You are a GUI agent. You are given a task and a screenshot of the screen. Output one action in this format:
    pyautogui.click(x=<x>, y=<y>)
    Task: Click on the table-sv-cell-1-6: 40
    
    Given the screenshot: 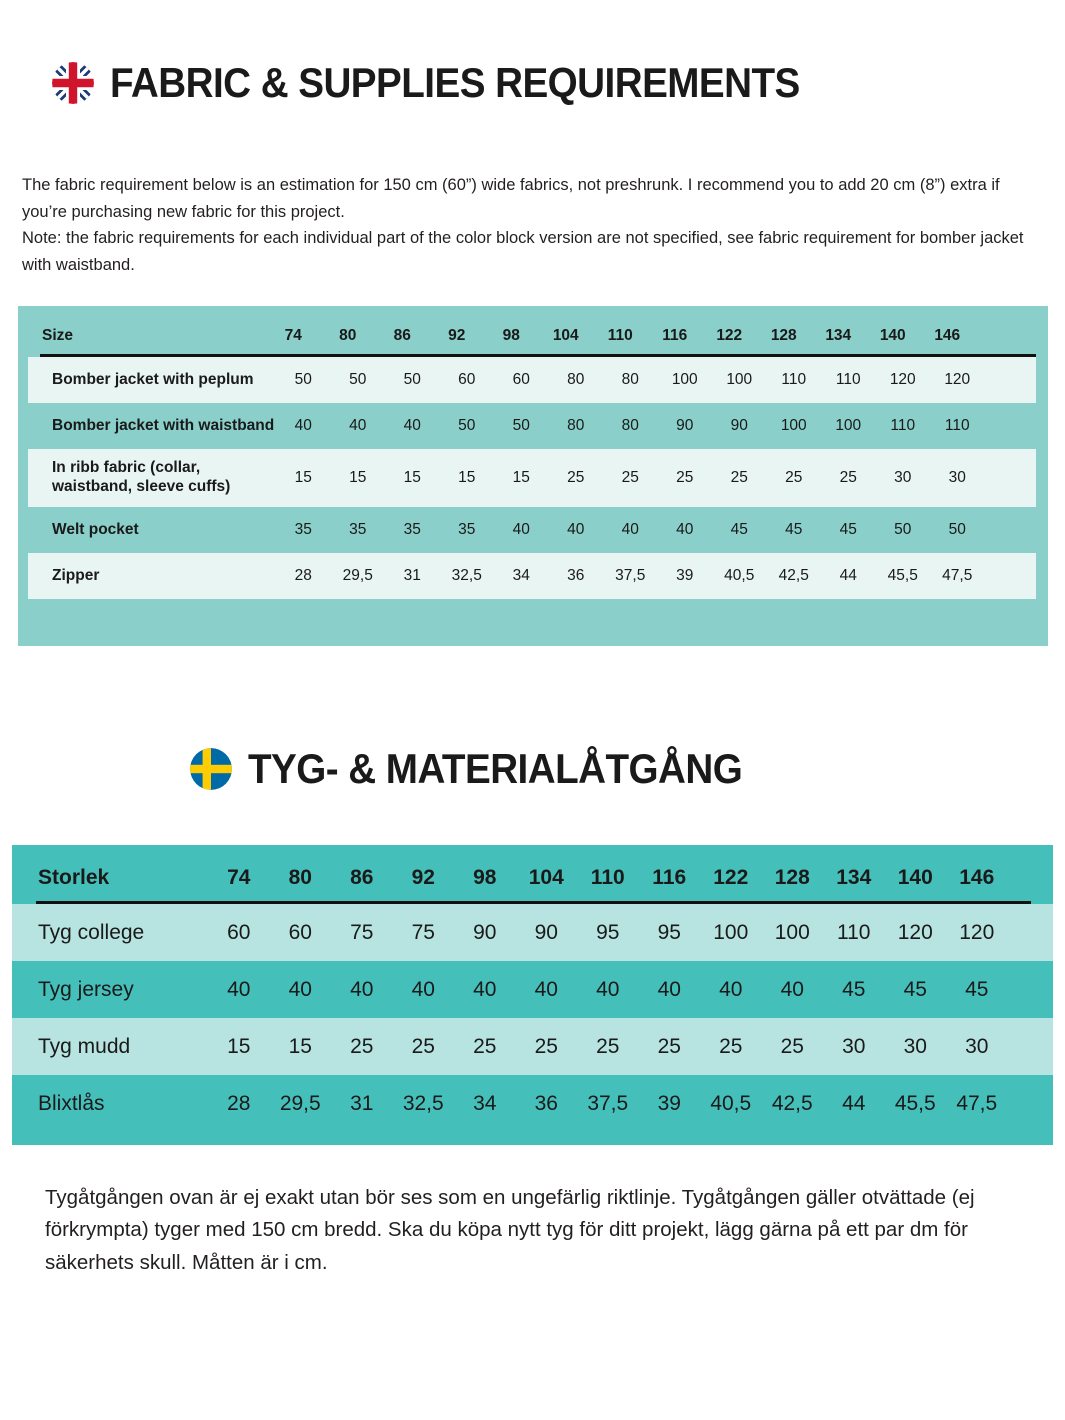 What is the action you would take?
    pyautogui.click(x=608, y=989)
    